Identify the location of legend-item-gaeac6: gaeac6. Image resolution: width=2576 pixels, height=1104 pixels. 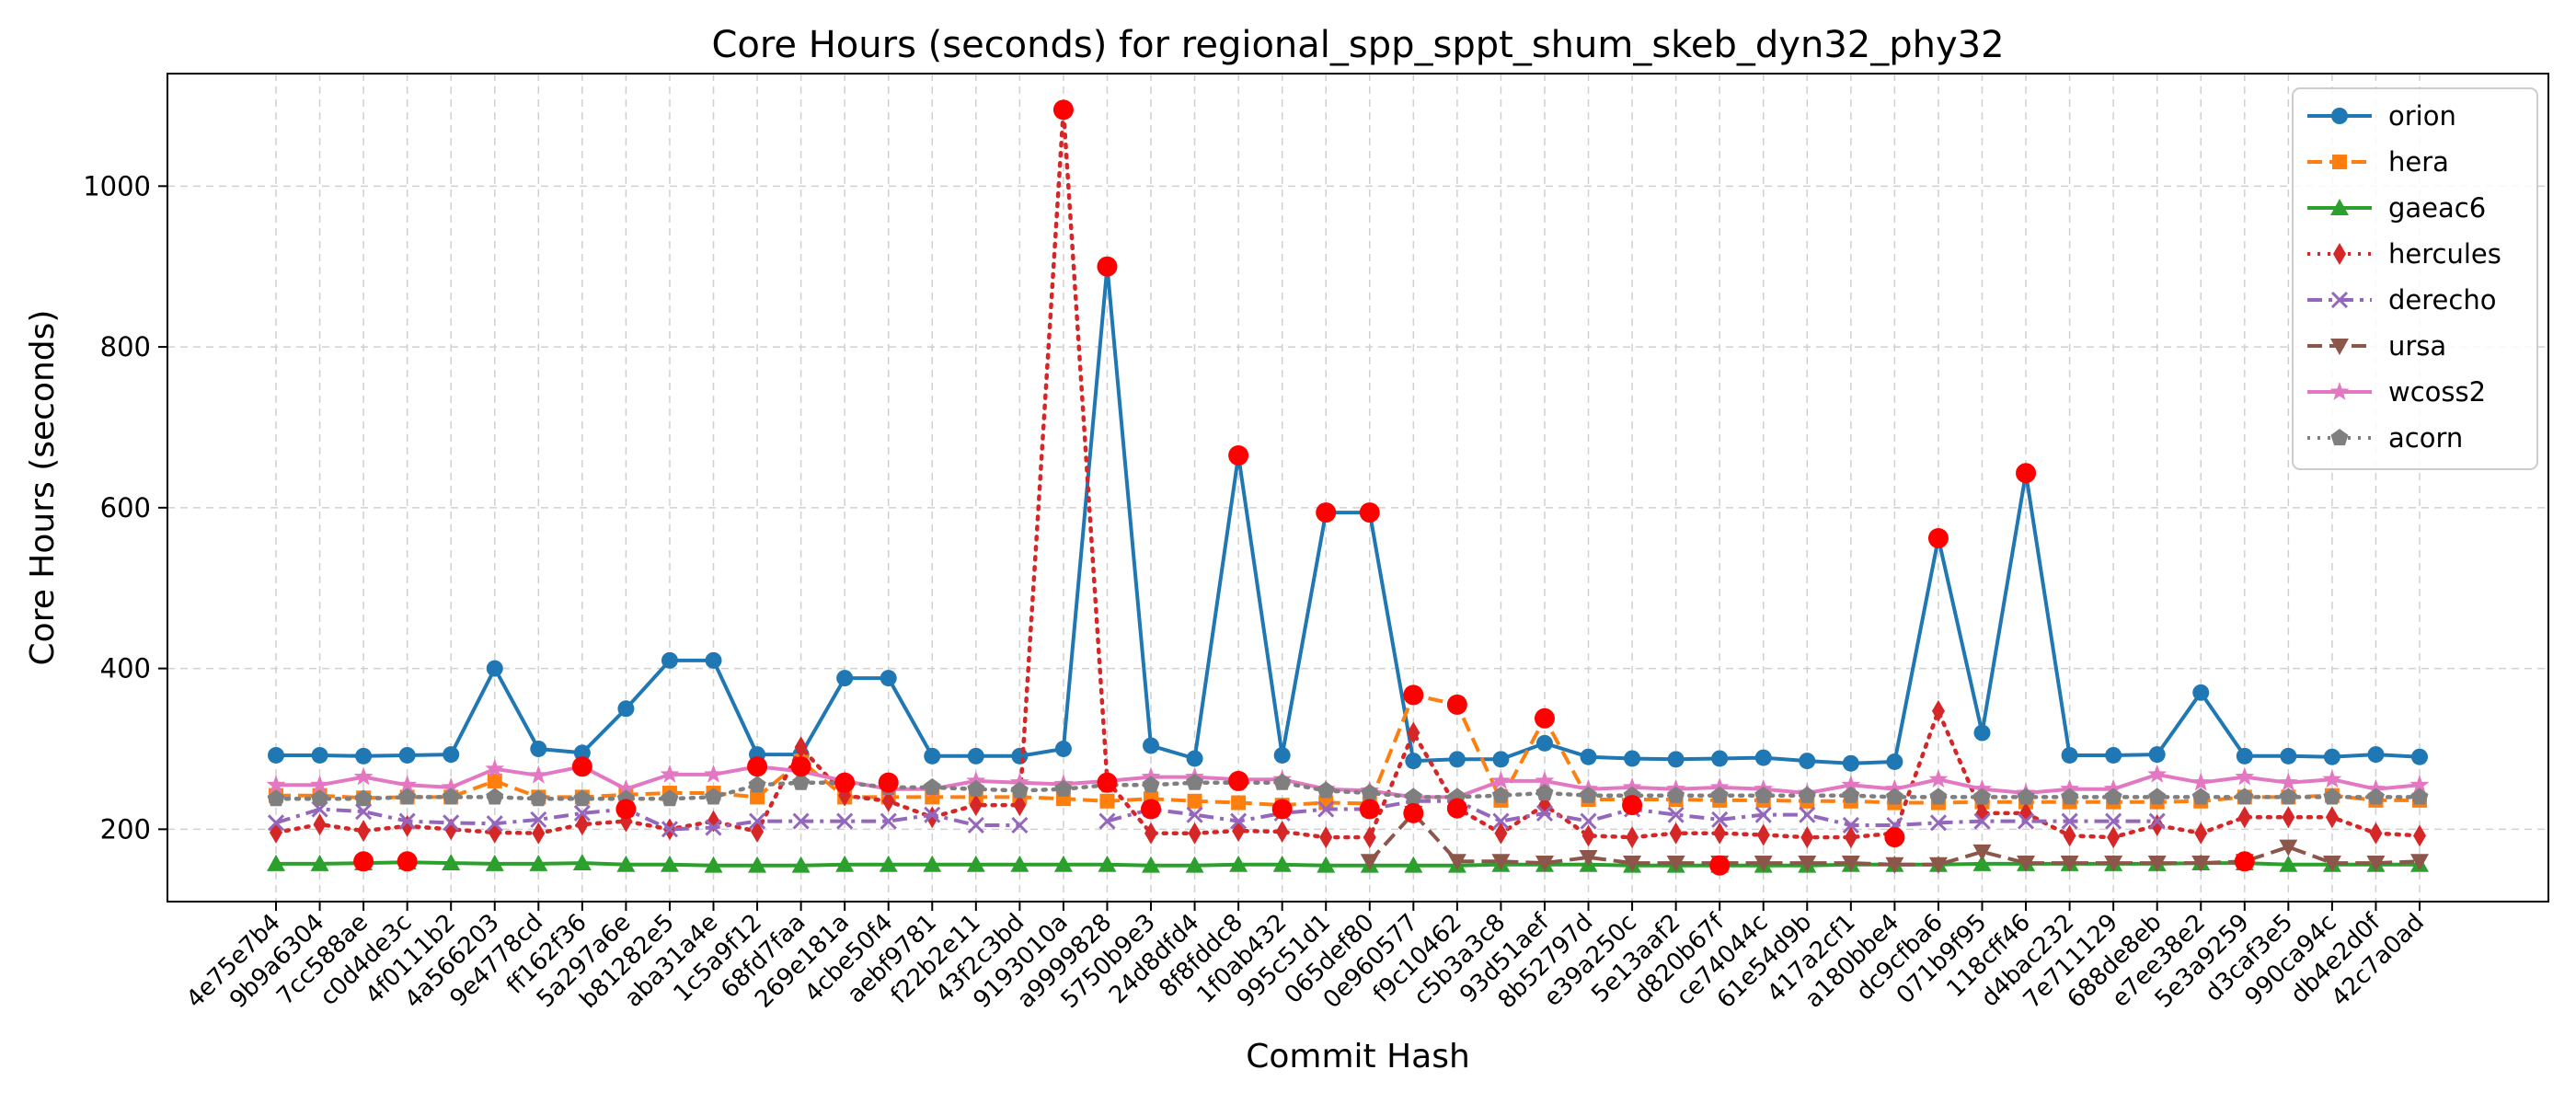
(2396, 208).